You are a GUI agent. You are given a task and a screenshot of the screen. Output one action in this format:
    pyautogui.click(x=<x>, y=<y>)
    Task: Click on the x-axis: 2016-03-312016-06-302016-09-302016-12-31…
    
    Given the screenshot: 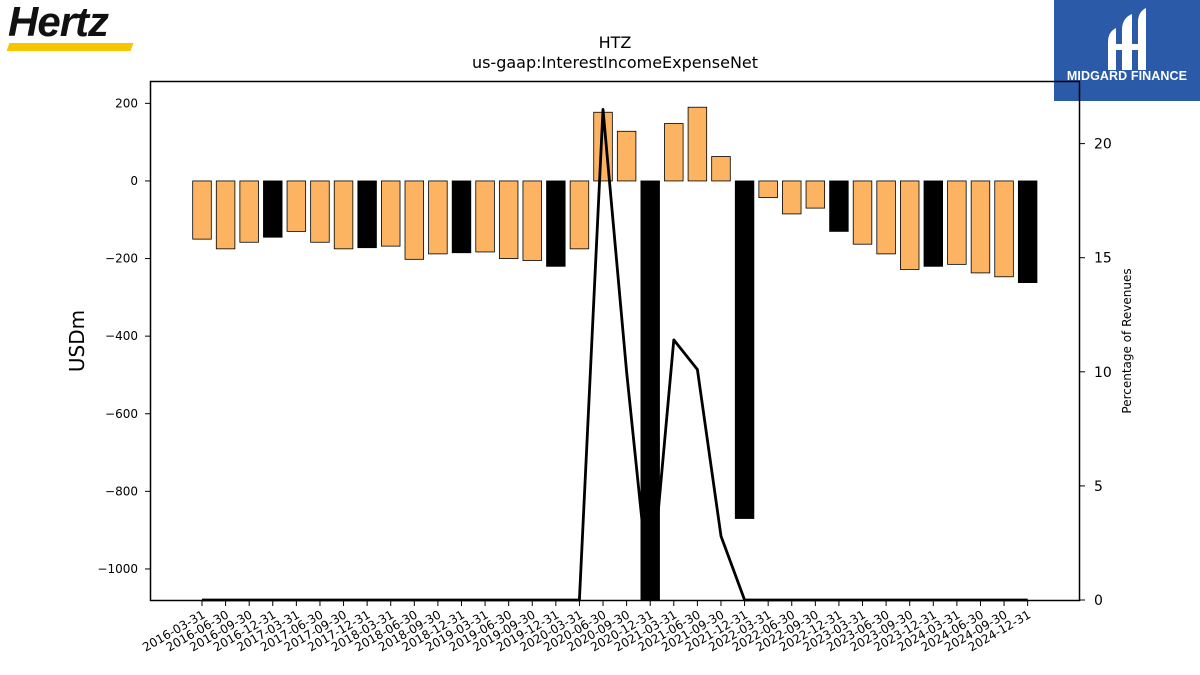 What is the action you would take?
    pyautogui.click(x=586, y=627)
    